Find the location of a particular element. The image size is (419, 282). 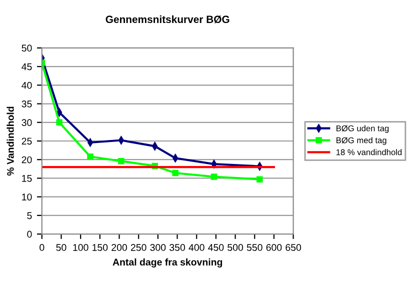

y-tick-label: 30 is located at coordinates (27, 122).